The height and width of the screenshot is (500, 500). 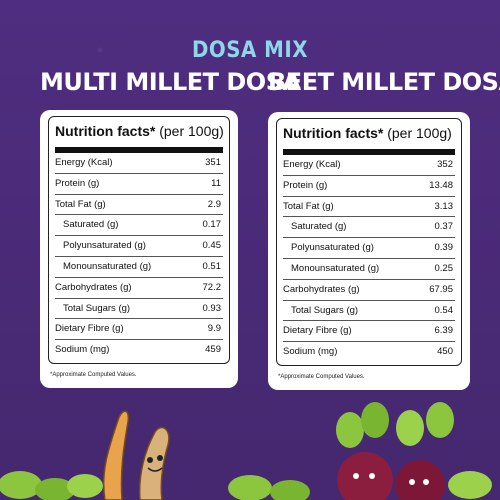 I want to click on nutrient-value: 0.54, so click(x=444, y=310).